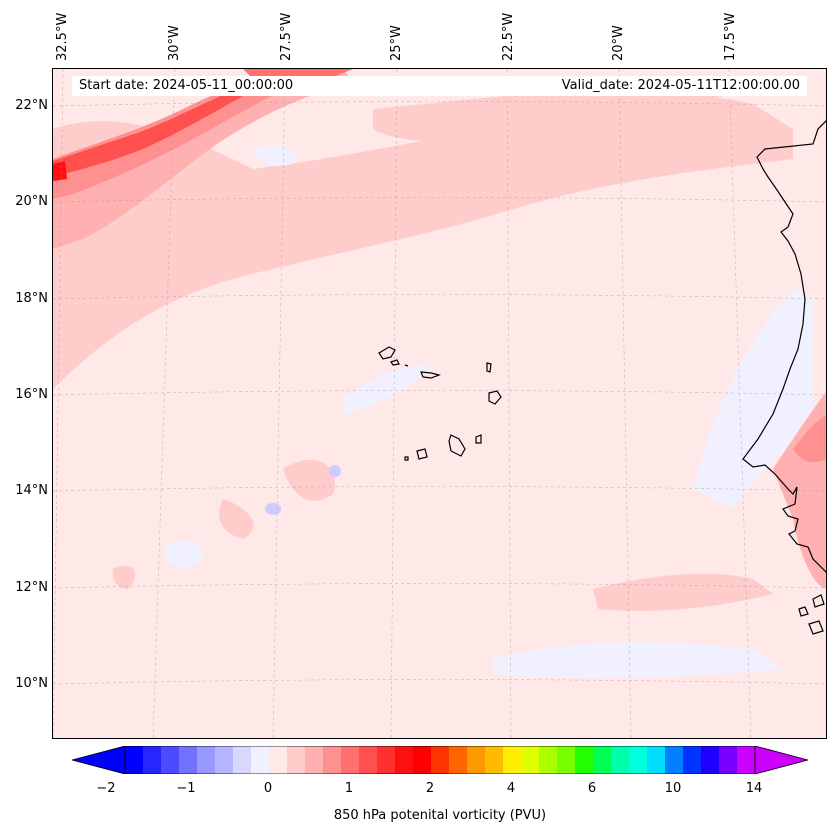 Image resolution: width=837 pixels, height=836 pixels. What do you see at coordinates (236, 519) in the screenshot?
I see `pv-patch-sw` at bounding box center [236, 519].